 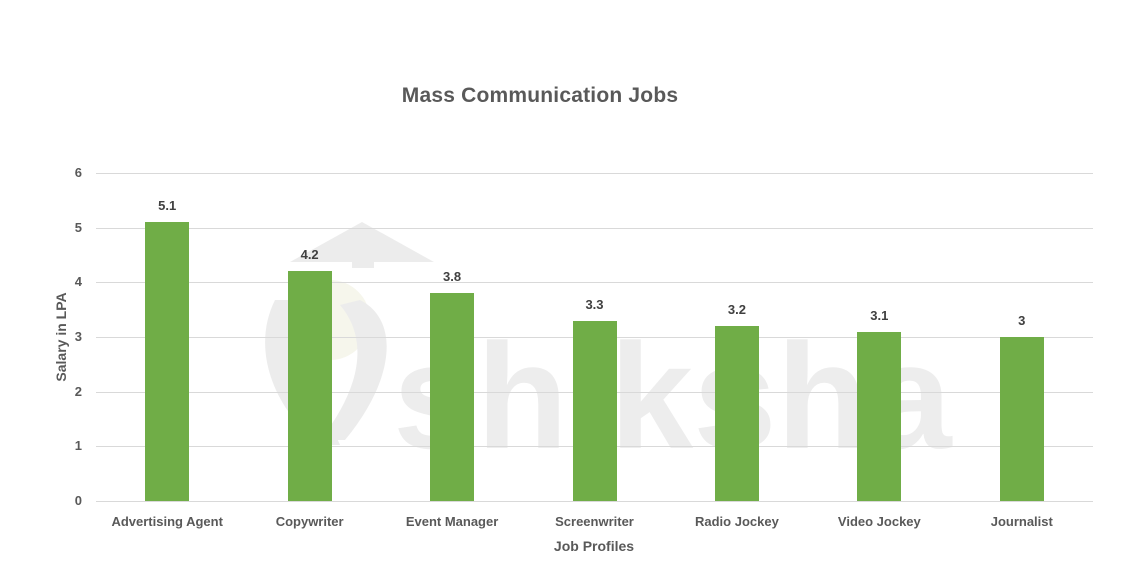 I want to click on y-tick-label: 2, so click(x=78, y=391).